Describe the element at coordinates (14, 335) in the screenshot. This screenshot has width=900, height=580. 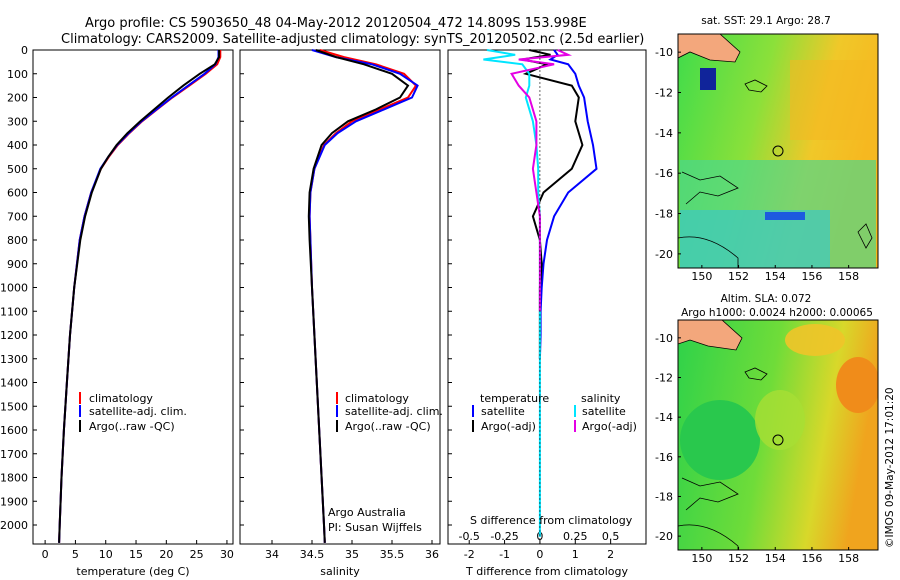
I see `depth-tick-label: 1200` at that location.